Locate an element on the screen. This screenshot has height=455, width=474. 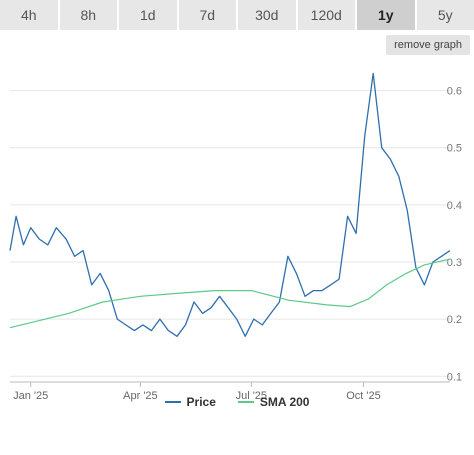
range-tab-5y: 5y is located at coordinates (445, 15).